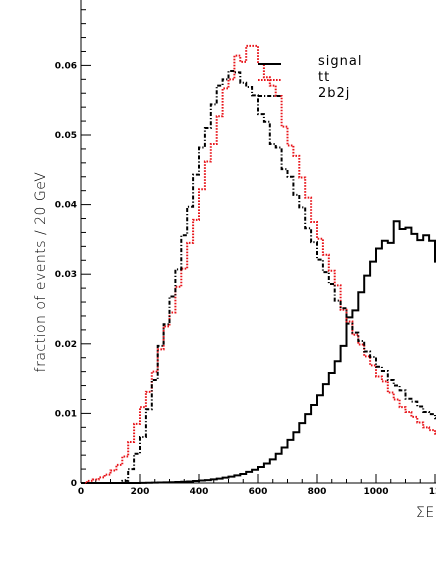 The width and height of the screenshot is (436, 564). What do you see at coordinates (66, 275) in the screenshot?
I see `y-tick-label: 0.03` at bounding box center [66, 275].